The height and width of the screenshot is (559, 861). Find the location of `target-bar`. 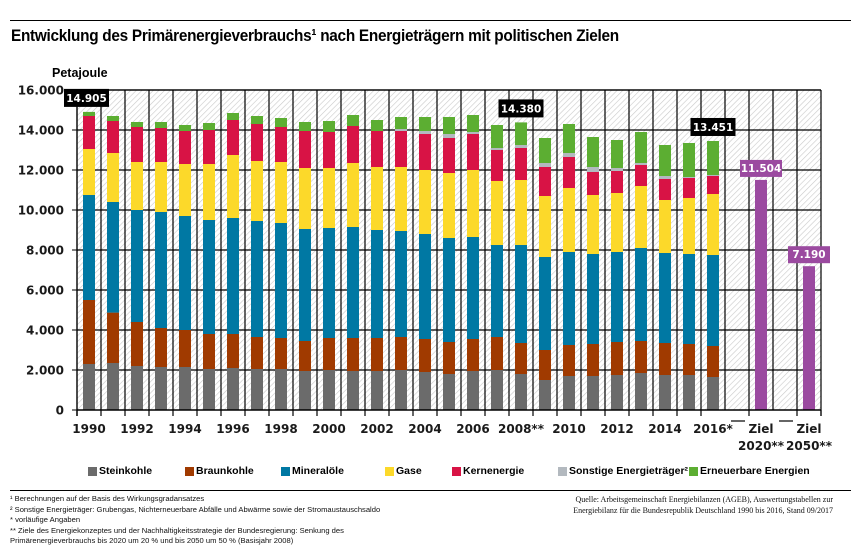

target-bar is located at coordinates (809, 338).